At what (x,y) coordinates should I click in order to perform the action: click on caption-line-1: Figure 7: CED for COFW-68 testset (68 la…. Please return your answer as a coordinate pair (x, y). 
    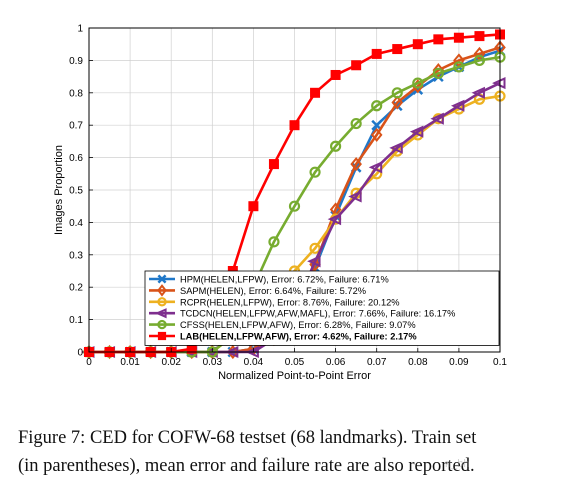
    Looking at the image, I should click on (247, 438).